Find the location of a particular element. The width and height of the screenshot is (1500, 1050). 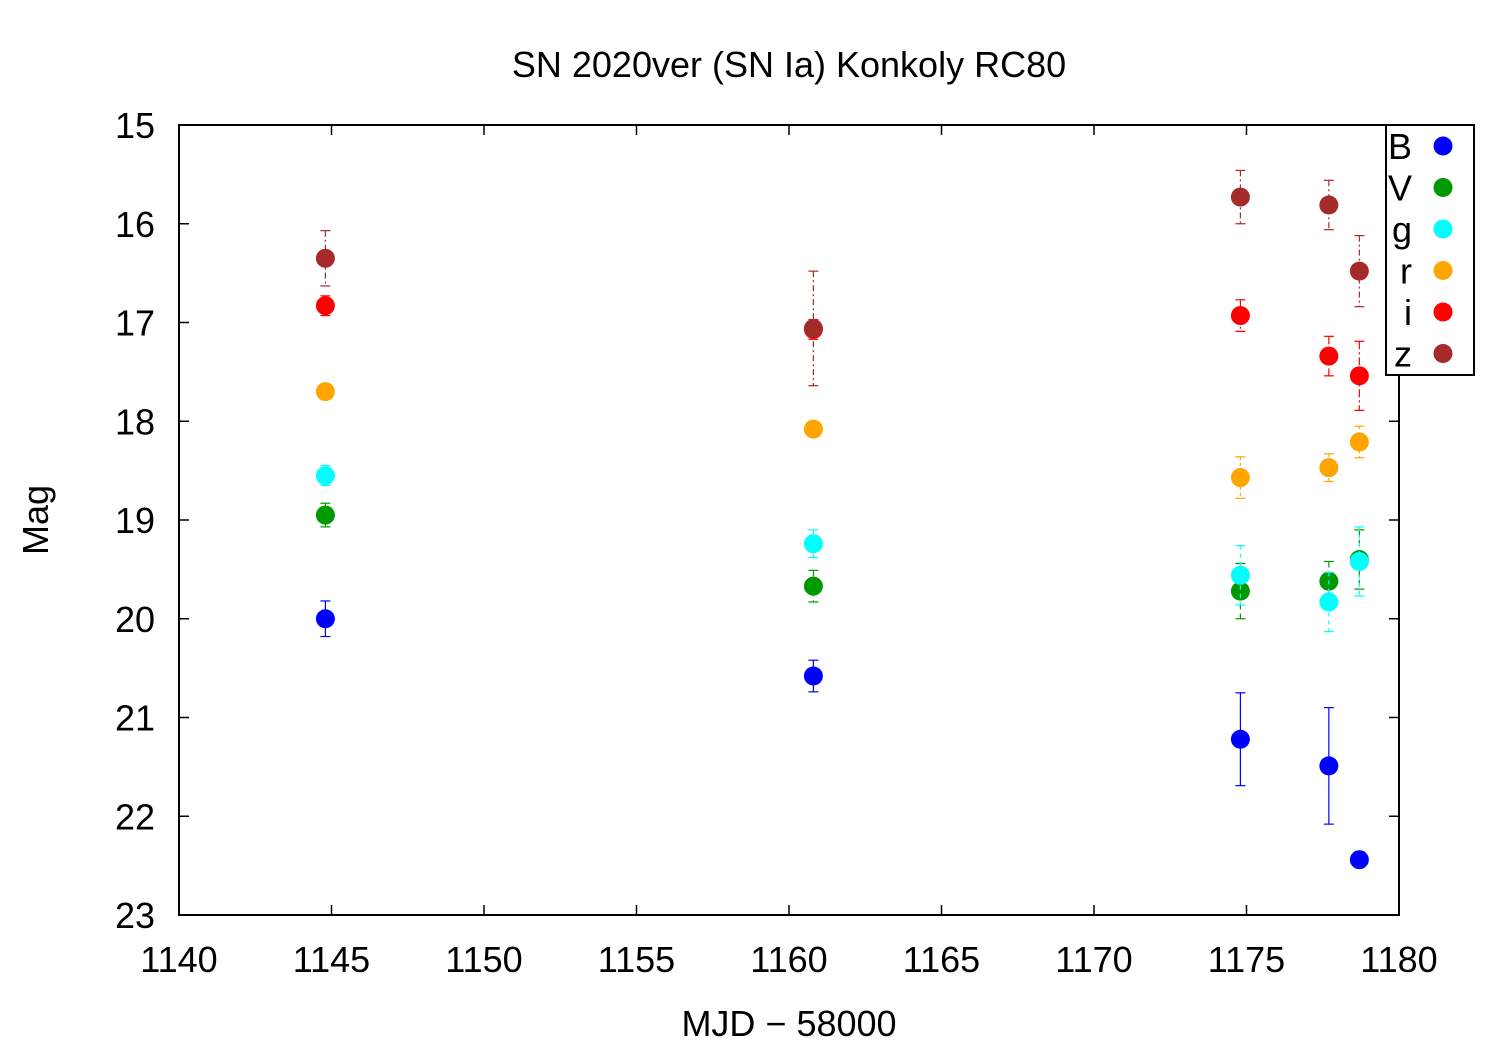

x-tick-label: 1165 is located at coordinates (941, 959).